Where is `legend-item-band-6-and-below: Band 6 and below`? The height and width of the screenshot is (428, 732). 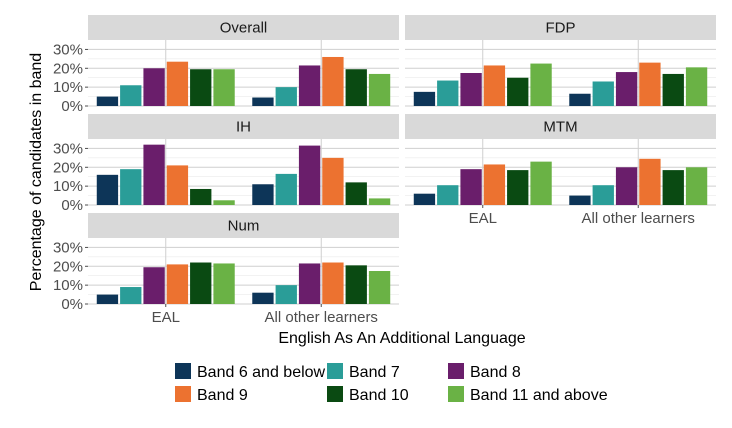 legend-item-band-6-and-below: Band 6 and below is located at coordinates (250, 372).